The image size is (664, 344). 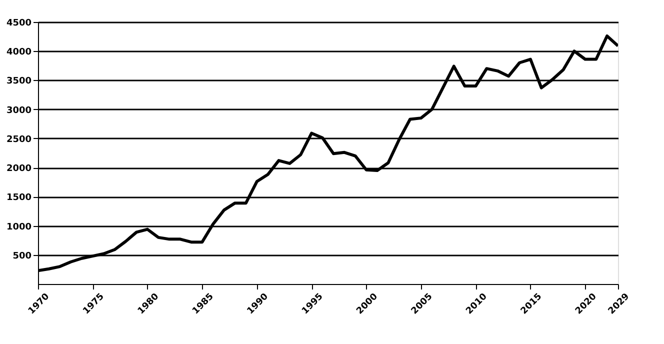 I want to click on y-tick-label: 4500, so click(x=19, y=23).